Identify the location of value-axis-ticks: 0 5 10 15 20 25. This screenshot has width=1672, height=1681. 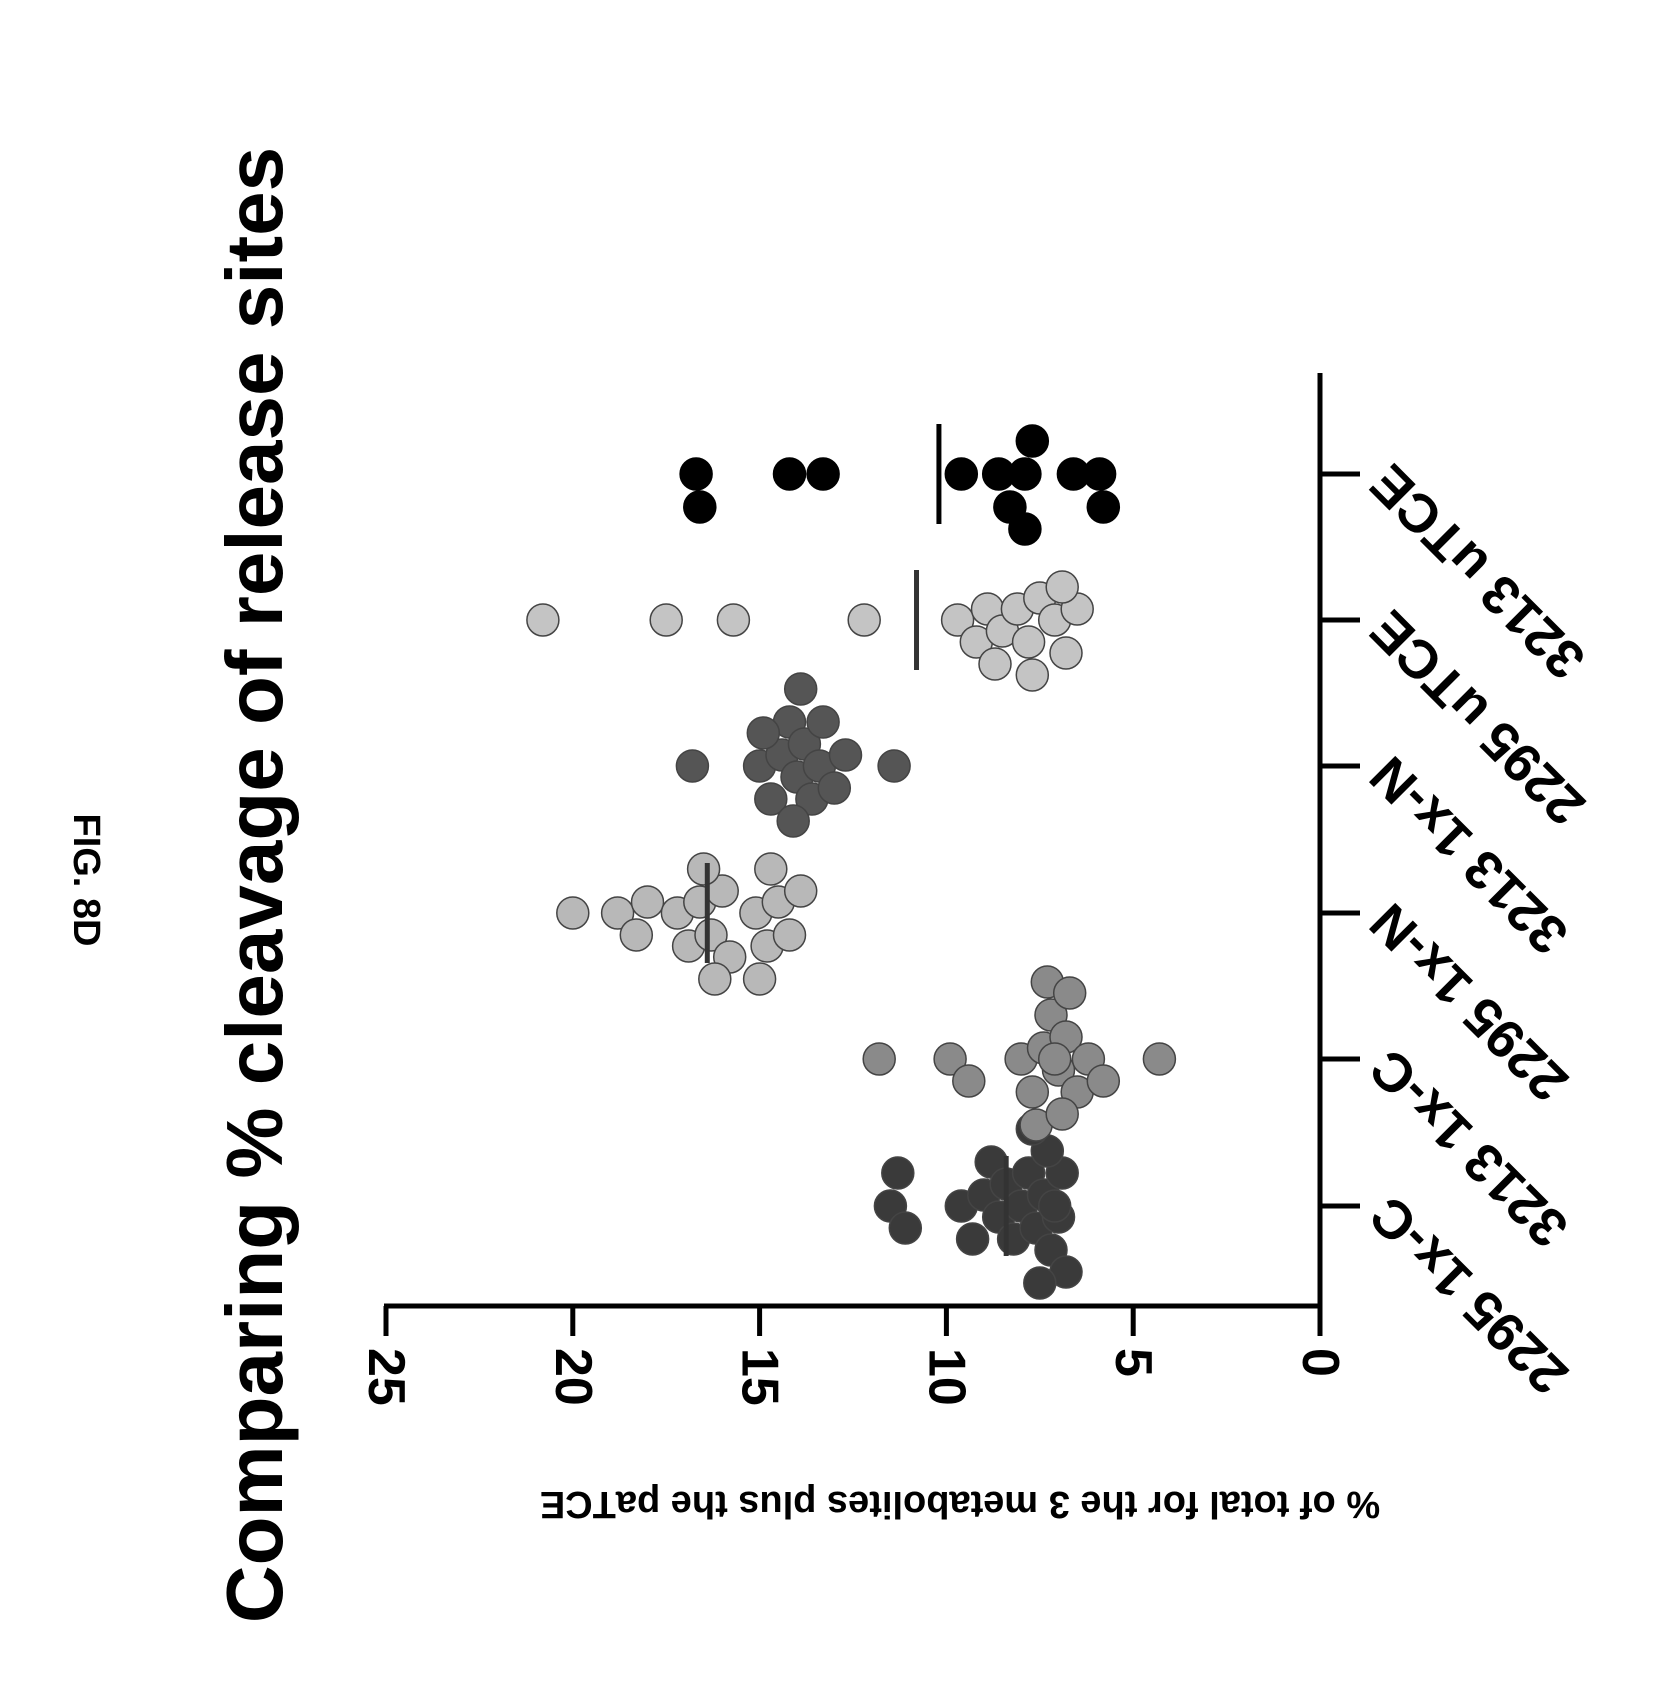
(853, 1356).